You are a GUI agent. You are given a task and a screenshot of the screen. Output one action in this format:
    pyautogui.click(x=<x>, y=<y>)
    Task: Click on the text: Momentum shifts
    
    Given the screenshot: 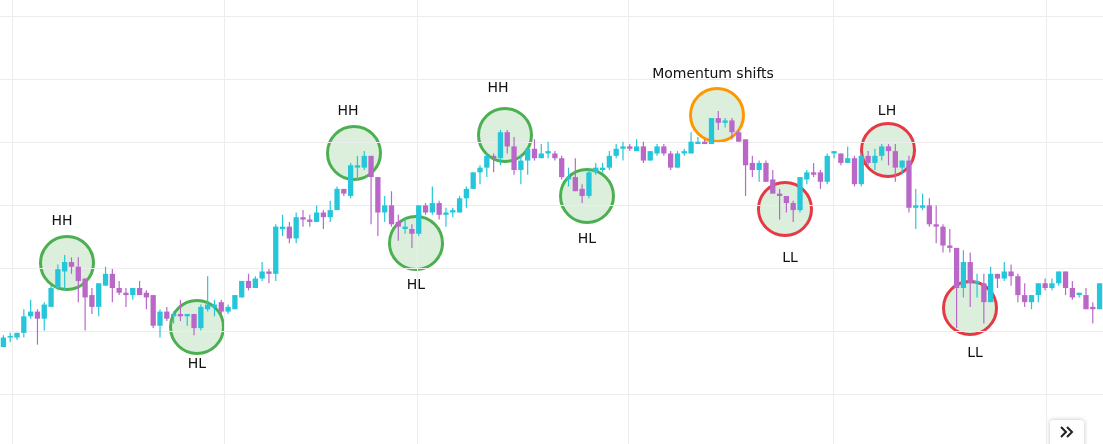 What is the action you would take?
    pyautogui.click(x=713, y=73)
    